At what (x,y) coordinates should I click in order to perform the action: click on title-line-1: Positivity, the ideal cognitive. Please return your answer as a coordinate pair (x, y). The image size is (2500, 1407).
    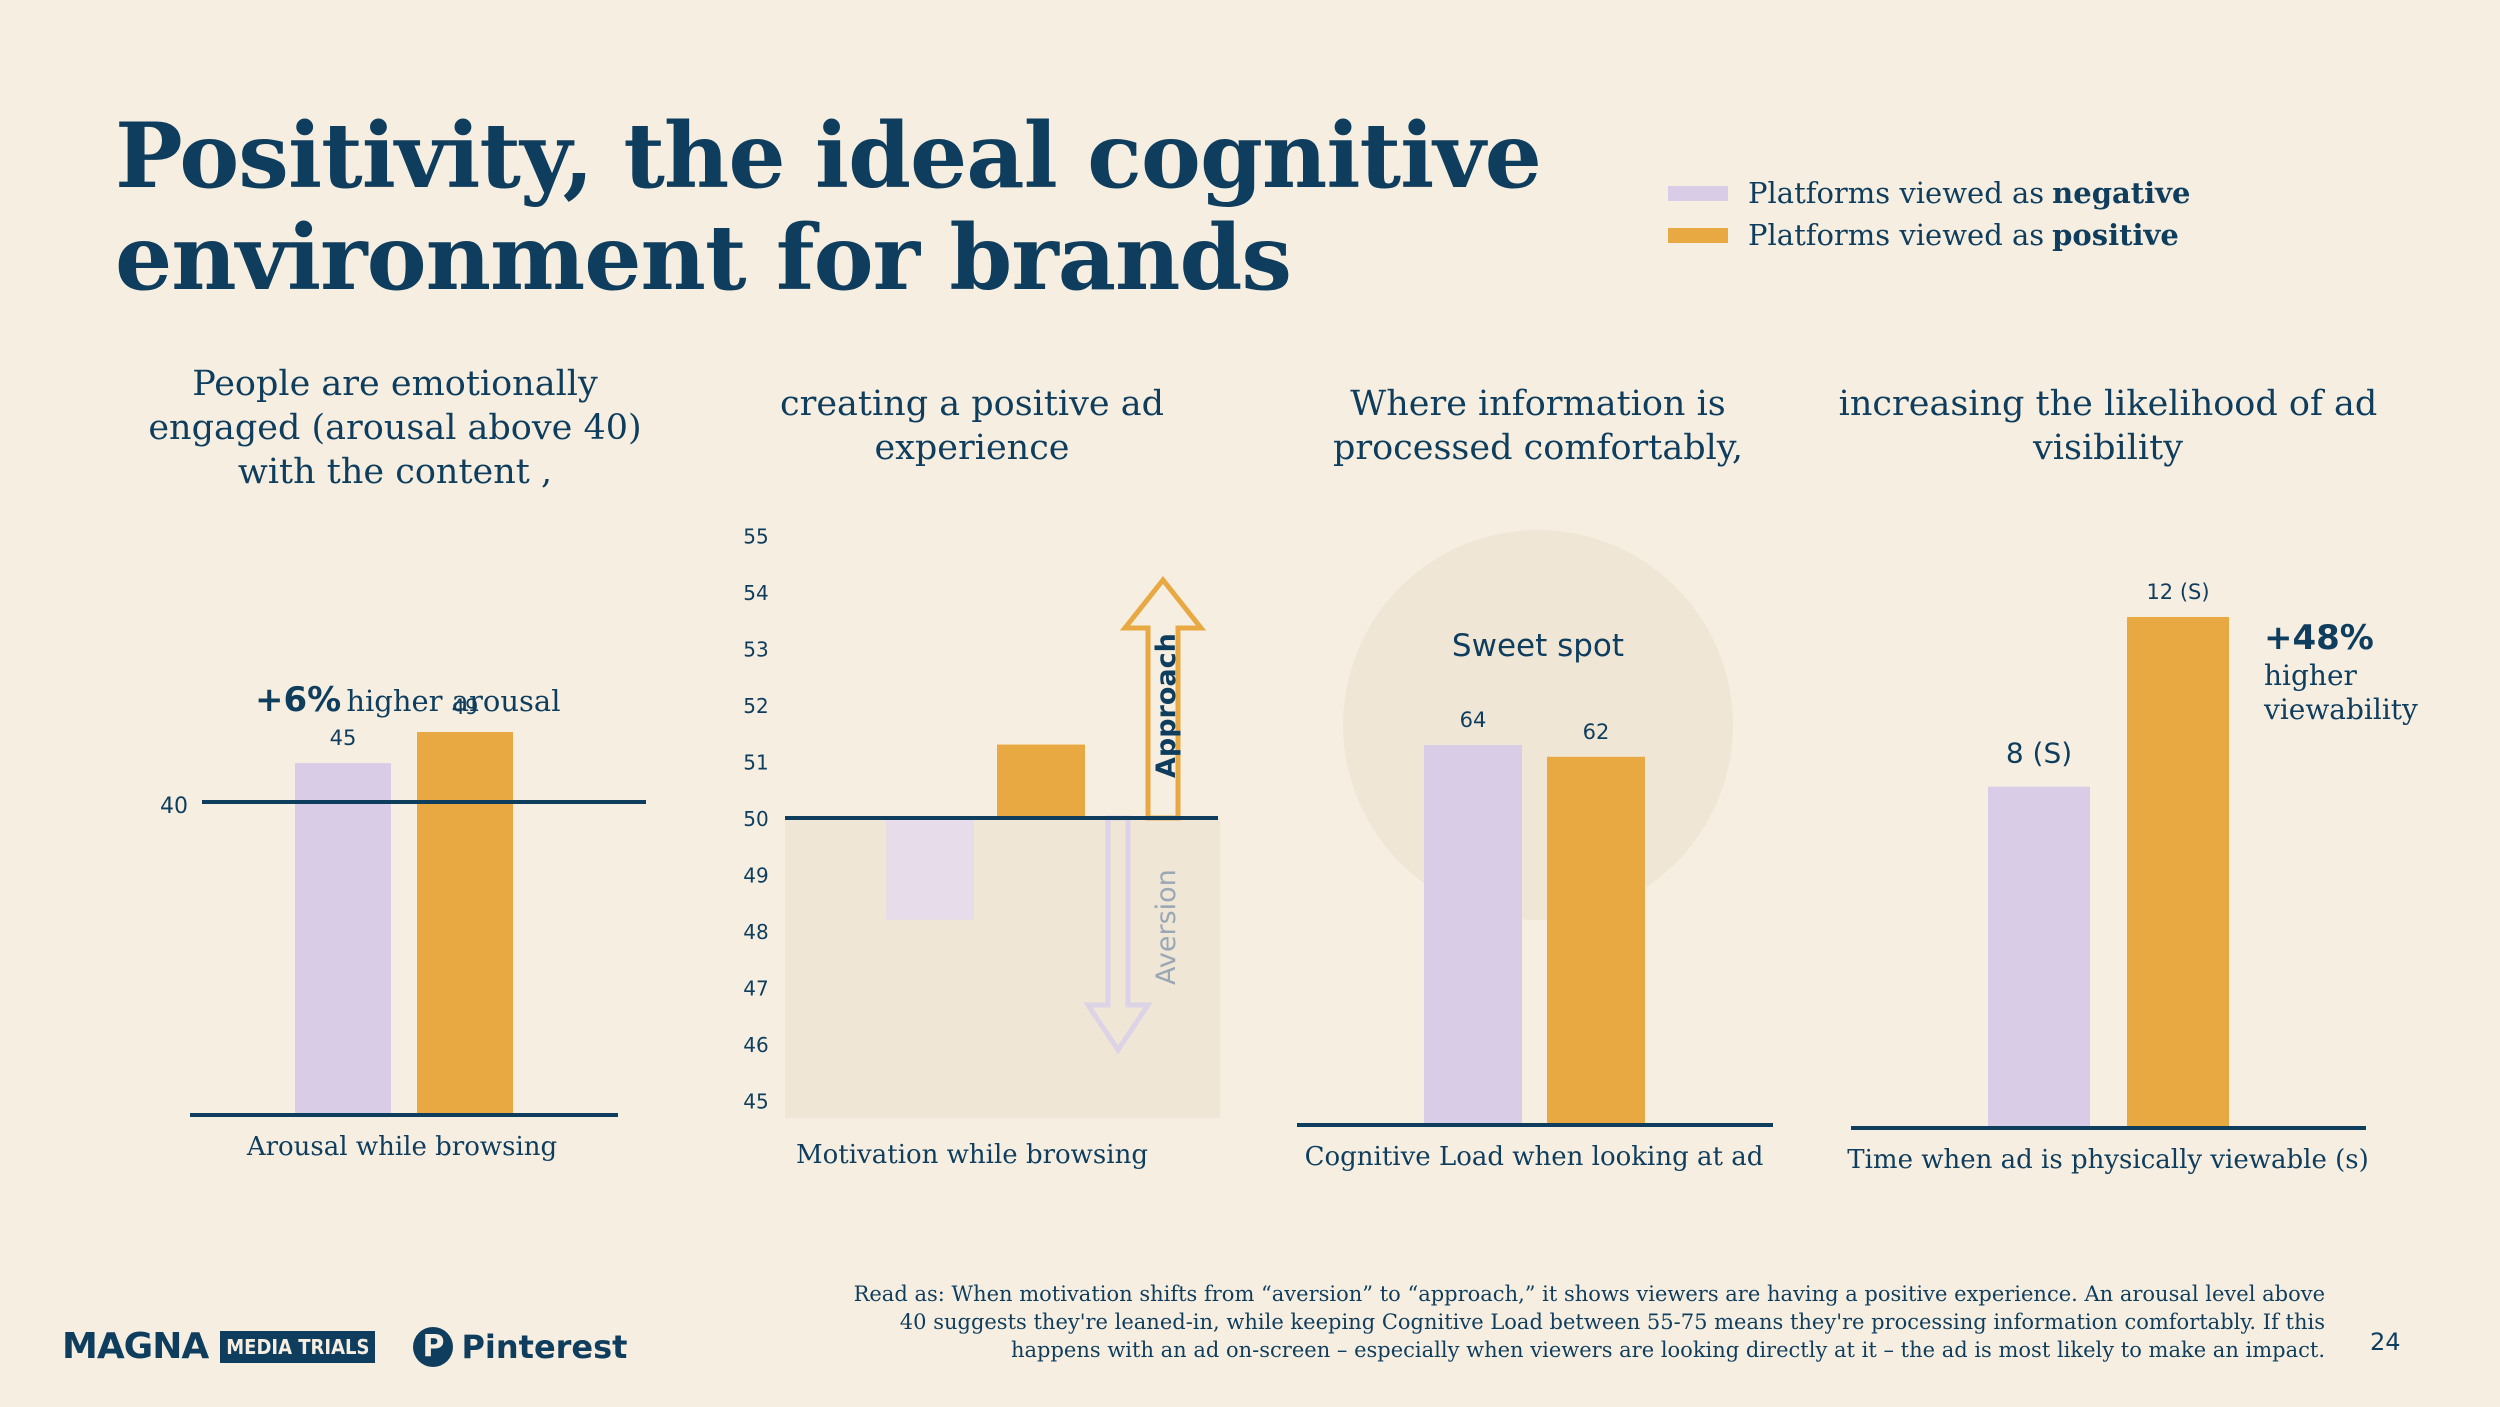
    Looking at the image, I should click on (828, 156).